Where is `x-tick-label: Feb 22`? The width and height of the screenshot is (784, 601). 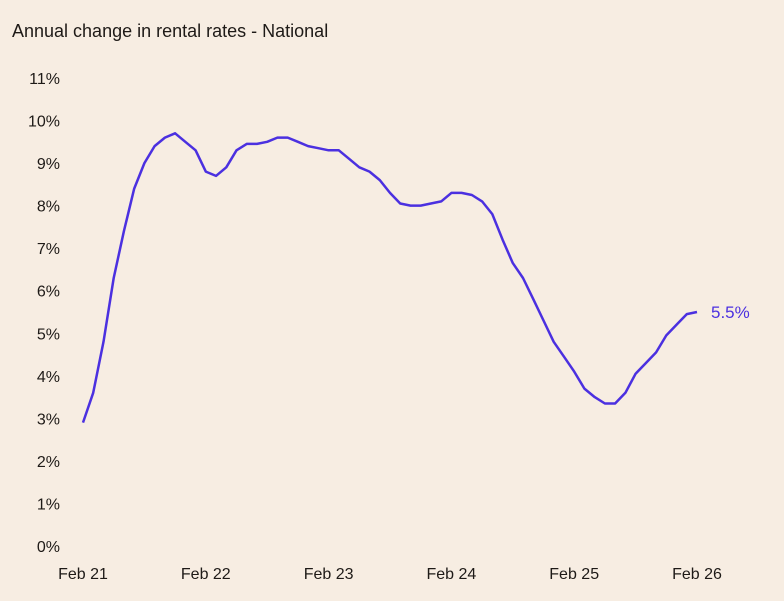 x-tick-label: Feb 22 is located at coordinates (206, 574).